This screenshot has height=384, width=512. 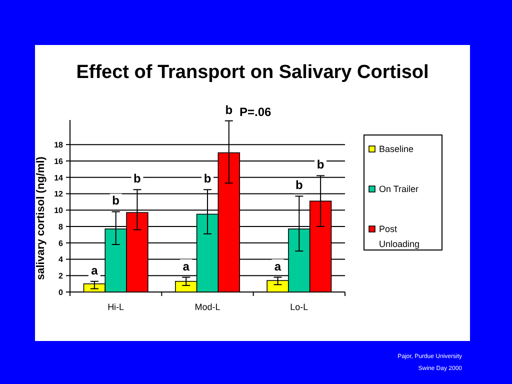 What do you see at coordinates (116, 307) in the screenshot?
I see `x-tick-label: Hi-L` at bounding box center [116, 307].